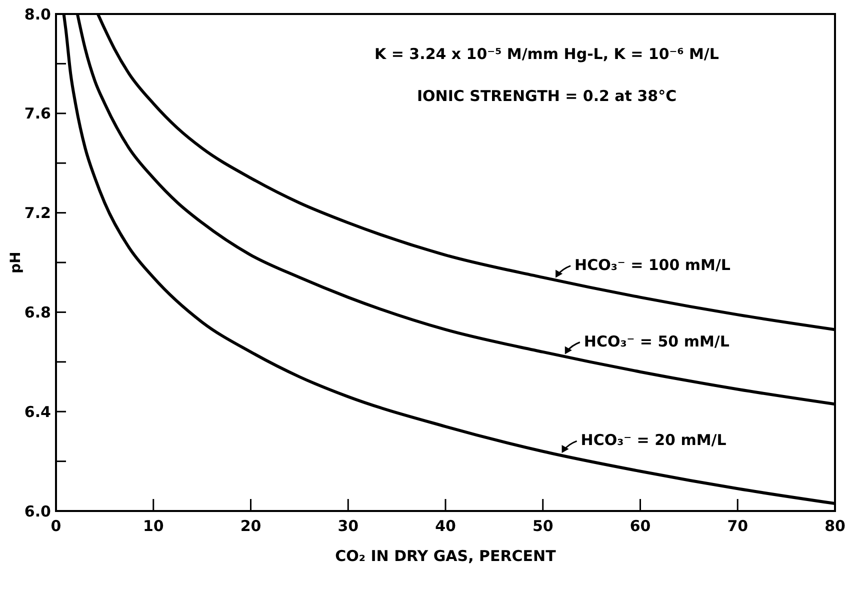 This screenshot has height=589, width=857. I want to click on x-tick-label: 80, so click(835, 526).